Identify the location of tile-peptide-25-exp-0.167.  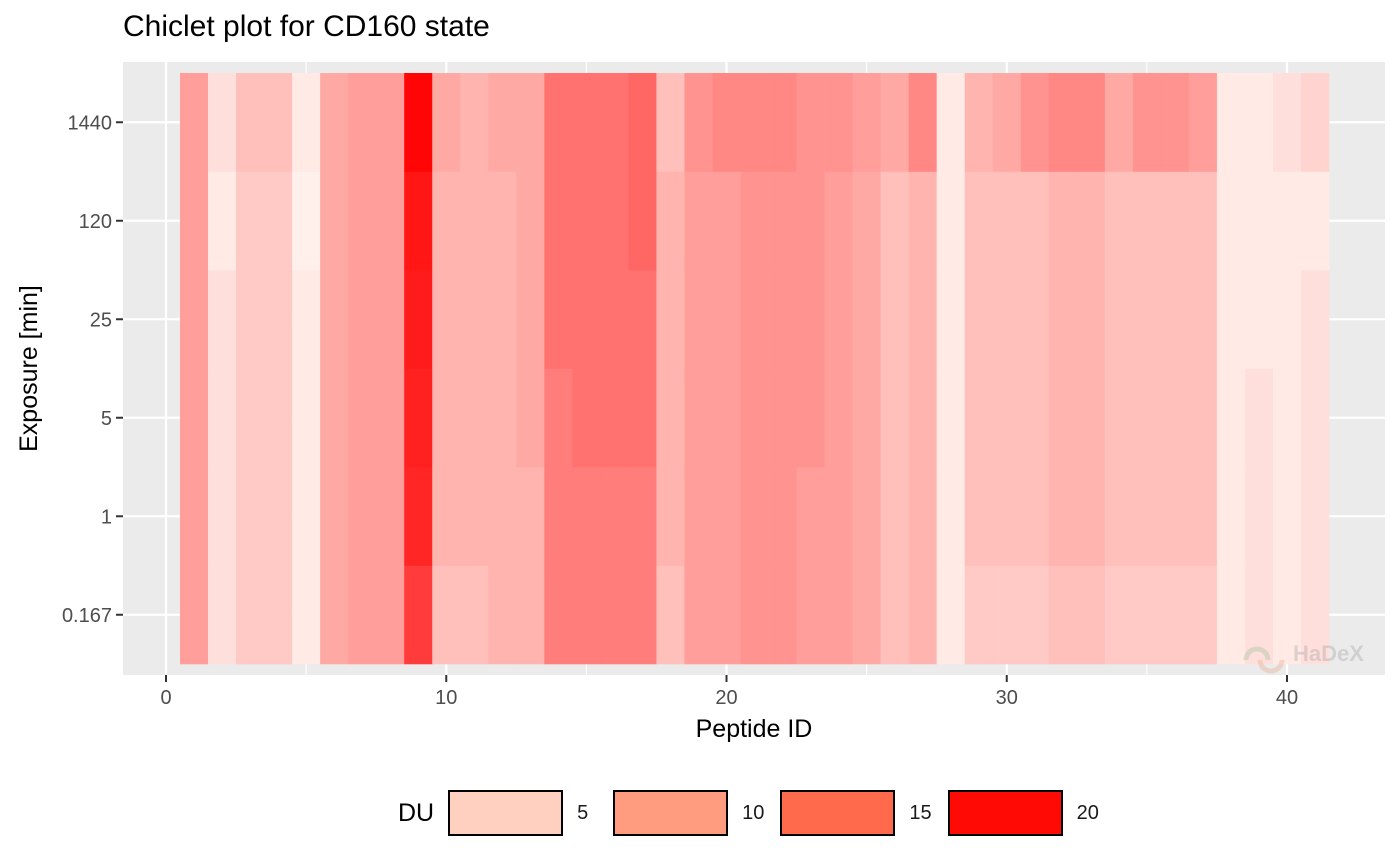
(866, 615).